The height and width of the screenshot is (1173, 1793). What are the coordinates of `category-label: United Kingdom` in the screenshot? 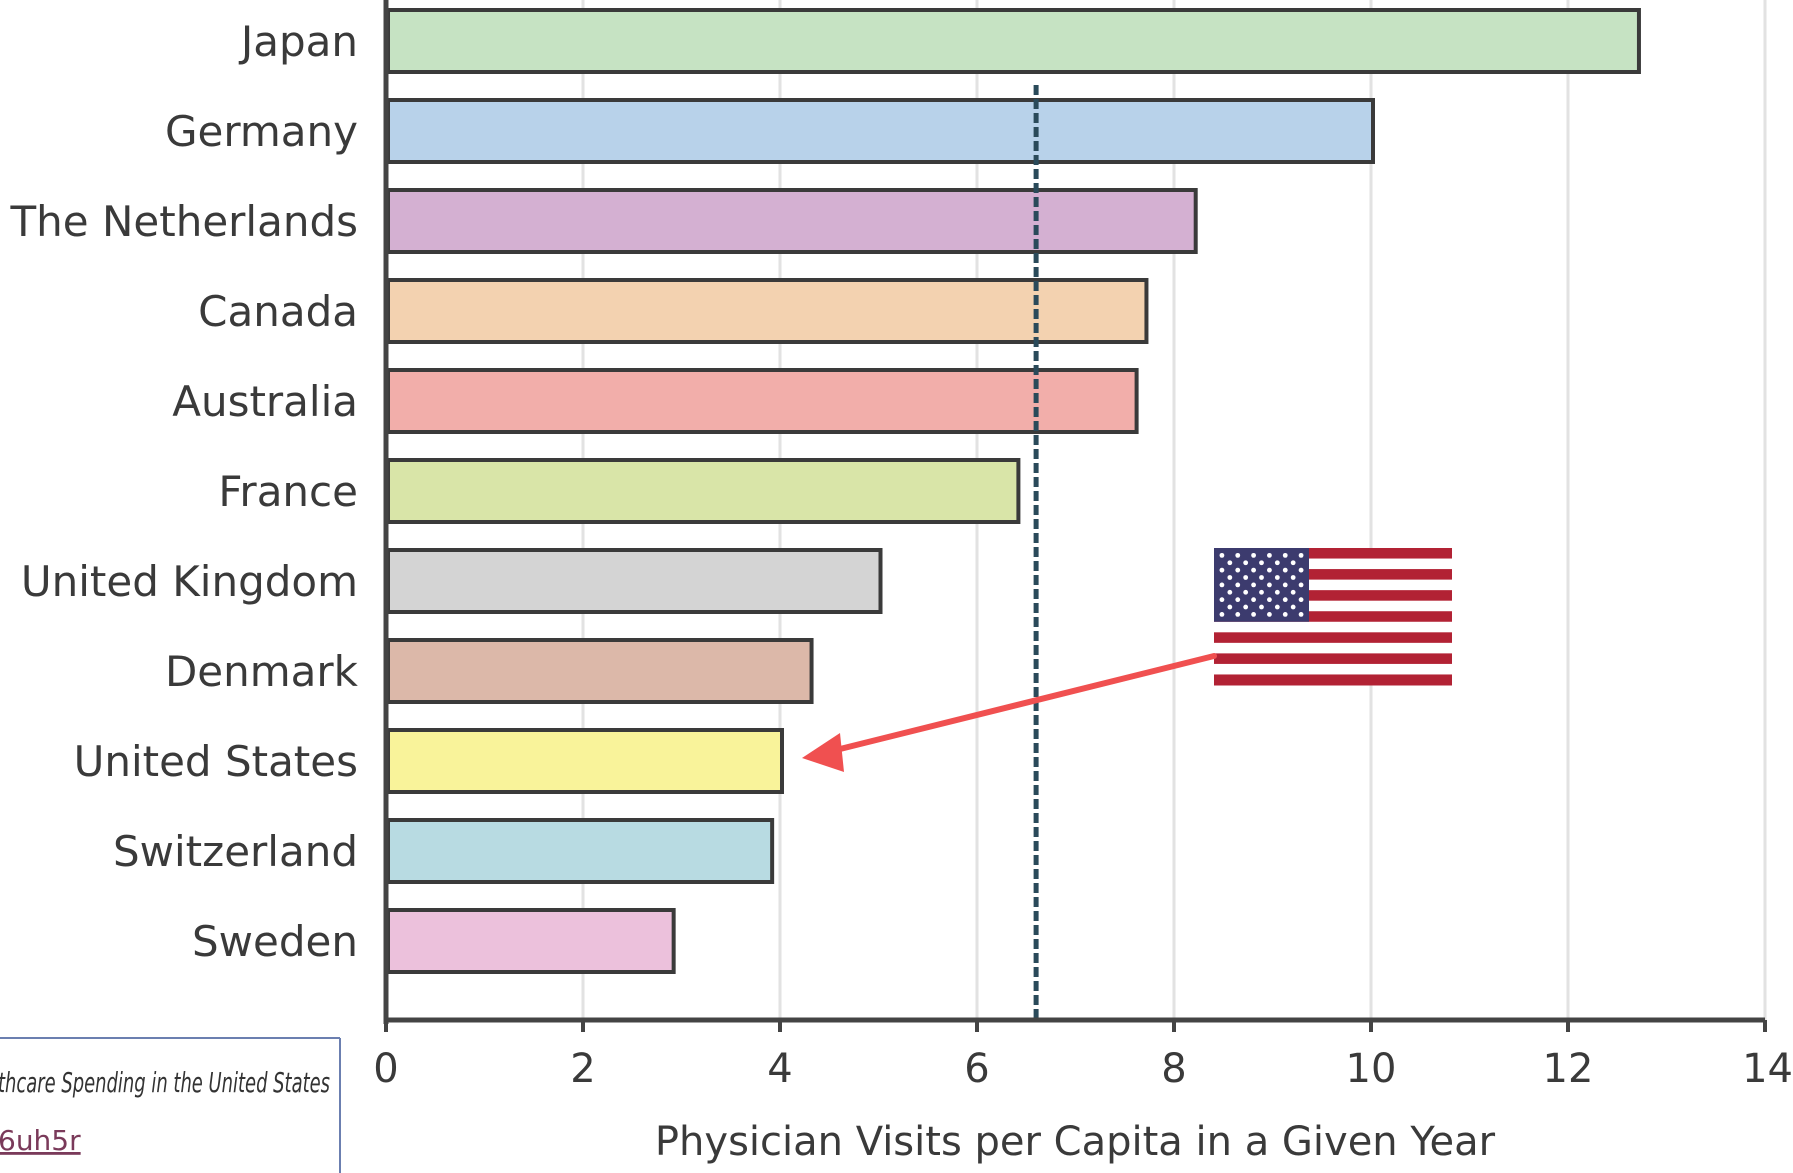 It's located at (189, 581).